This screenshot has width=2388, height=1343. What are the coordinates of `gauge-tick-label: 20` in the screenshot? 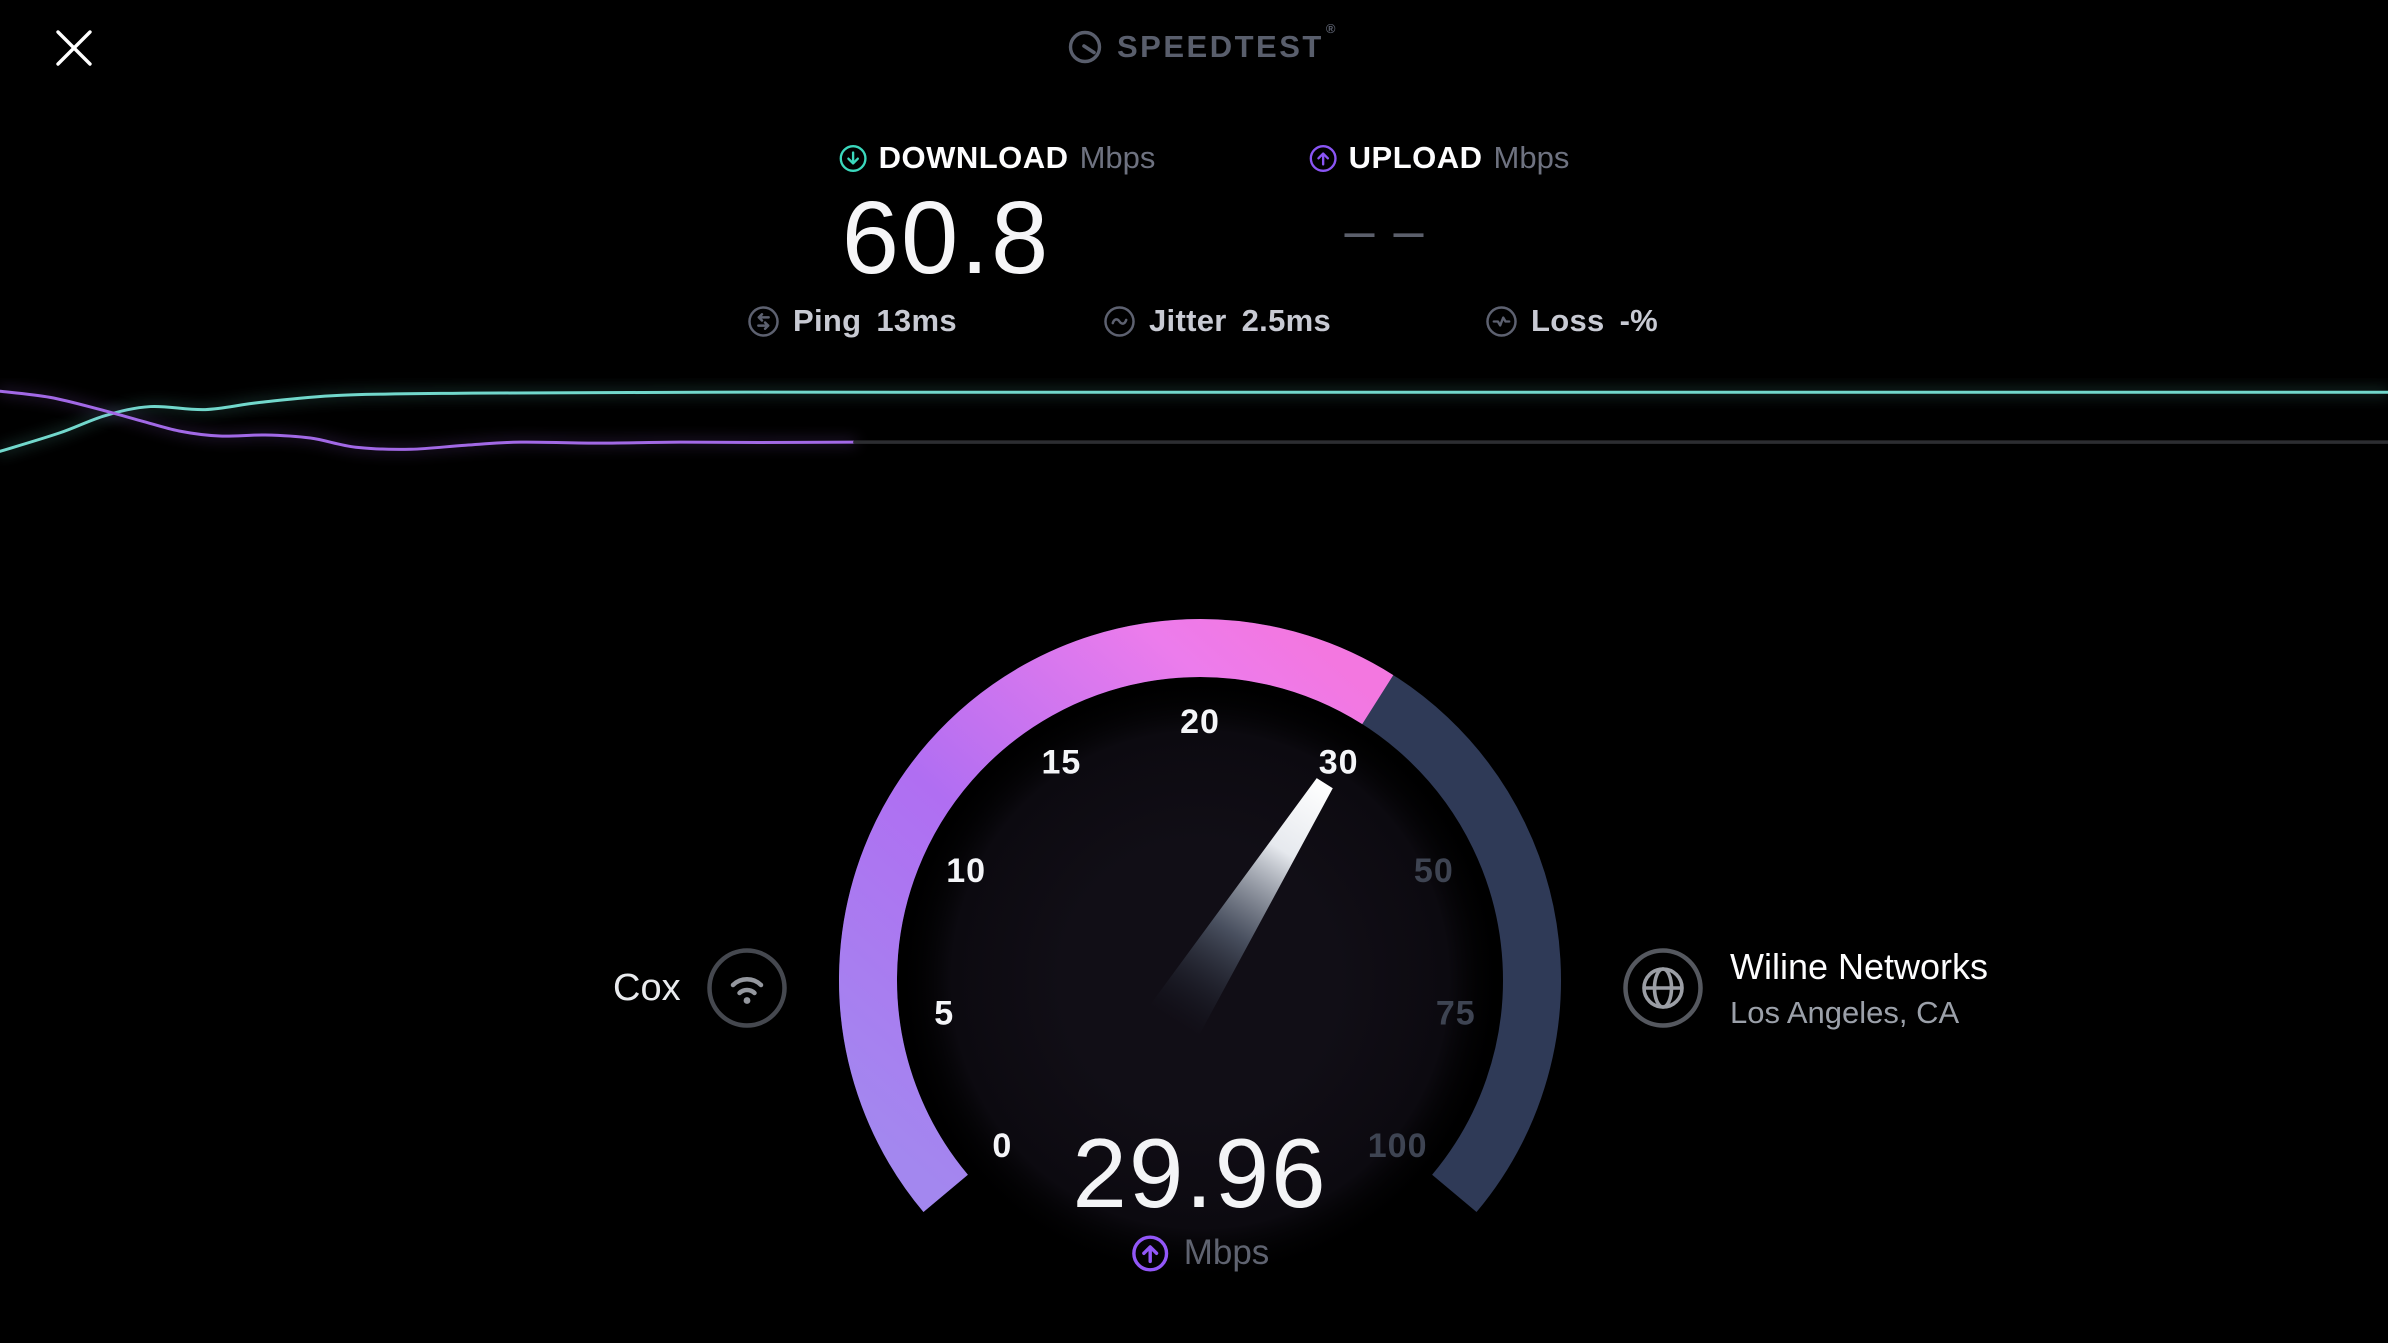 It's located at (1200, 722).